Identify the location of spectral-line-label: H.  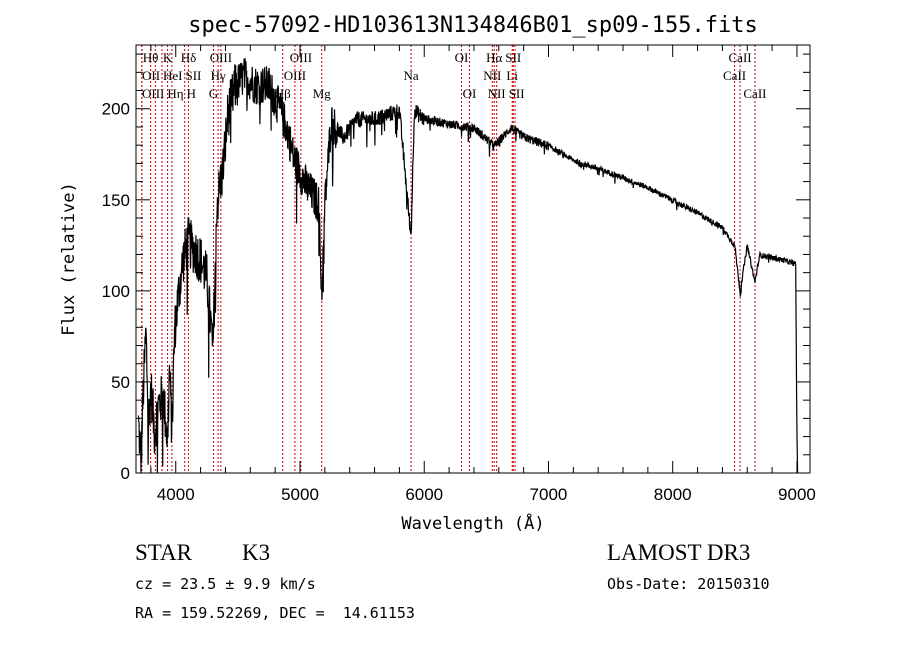
(191, 93).